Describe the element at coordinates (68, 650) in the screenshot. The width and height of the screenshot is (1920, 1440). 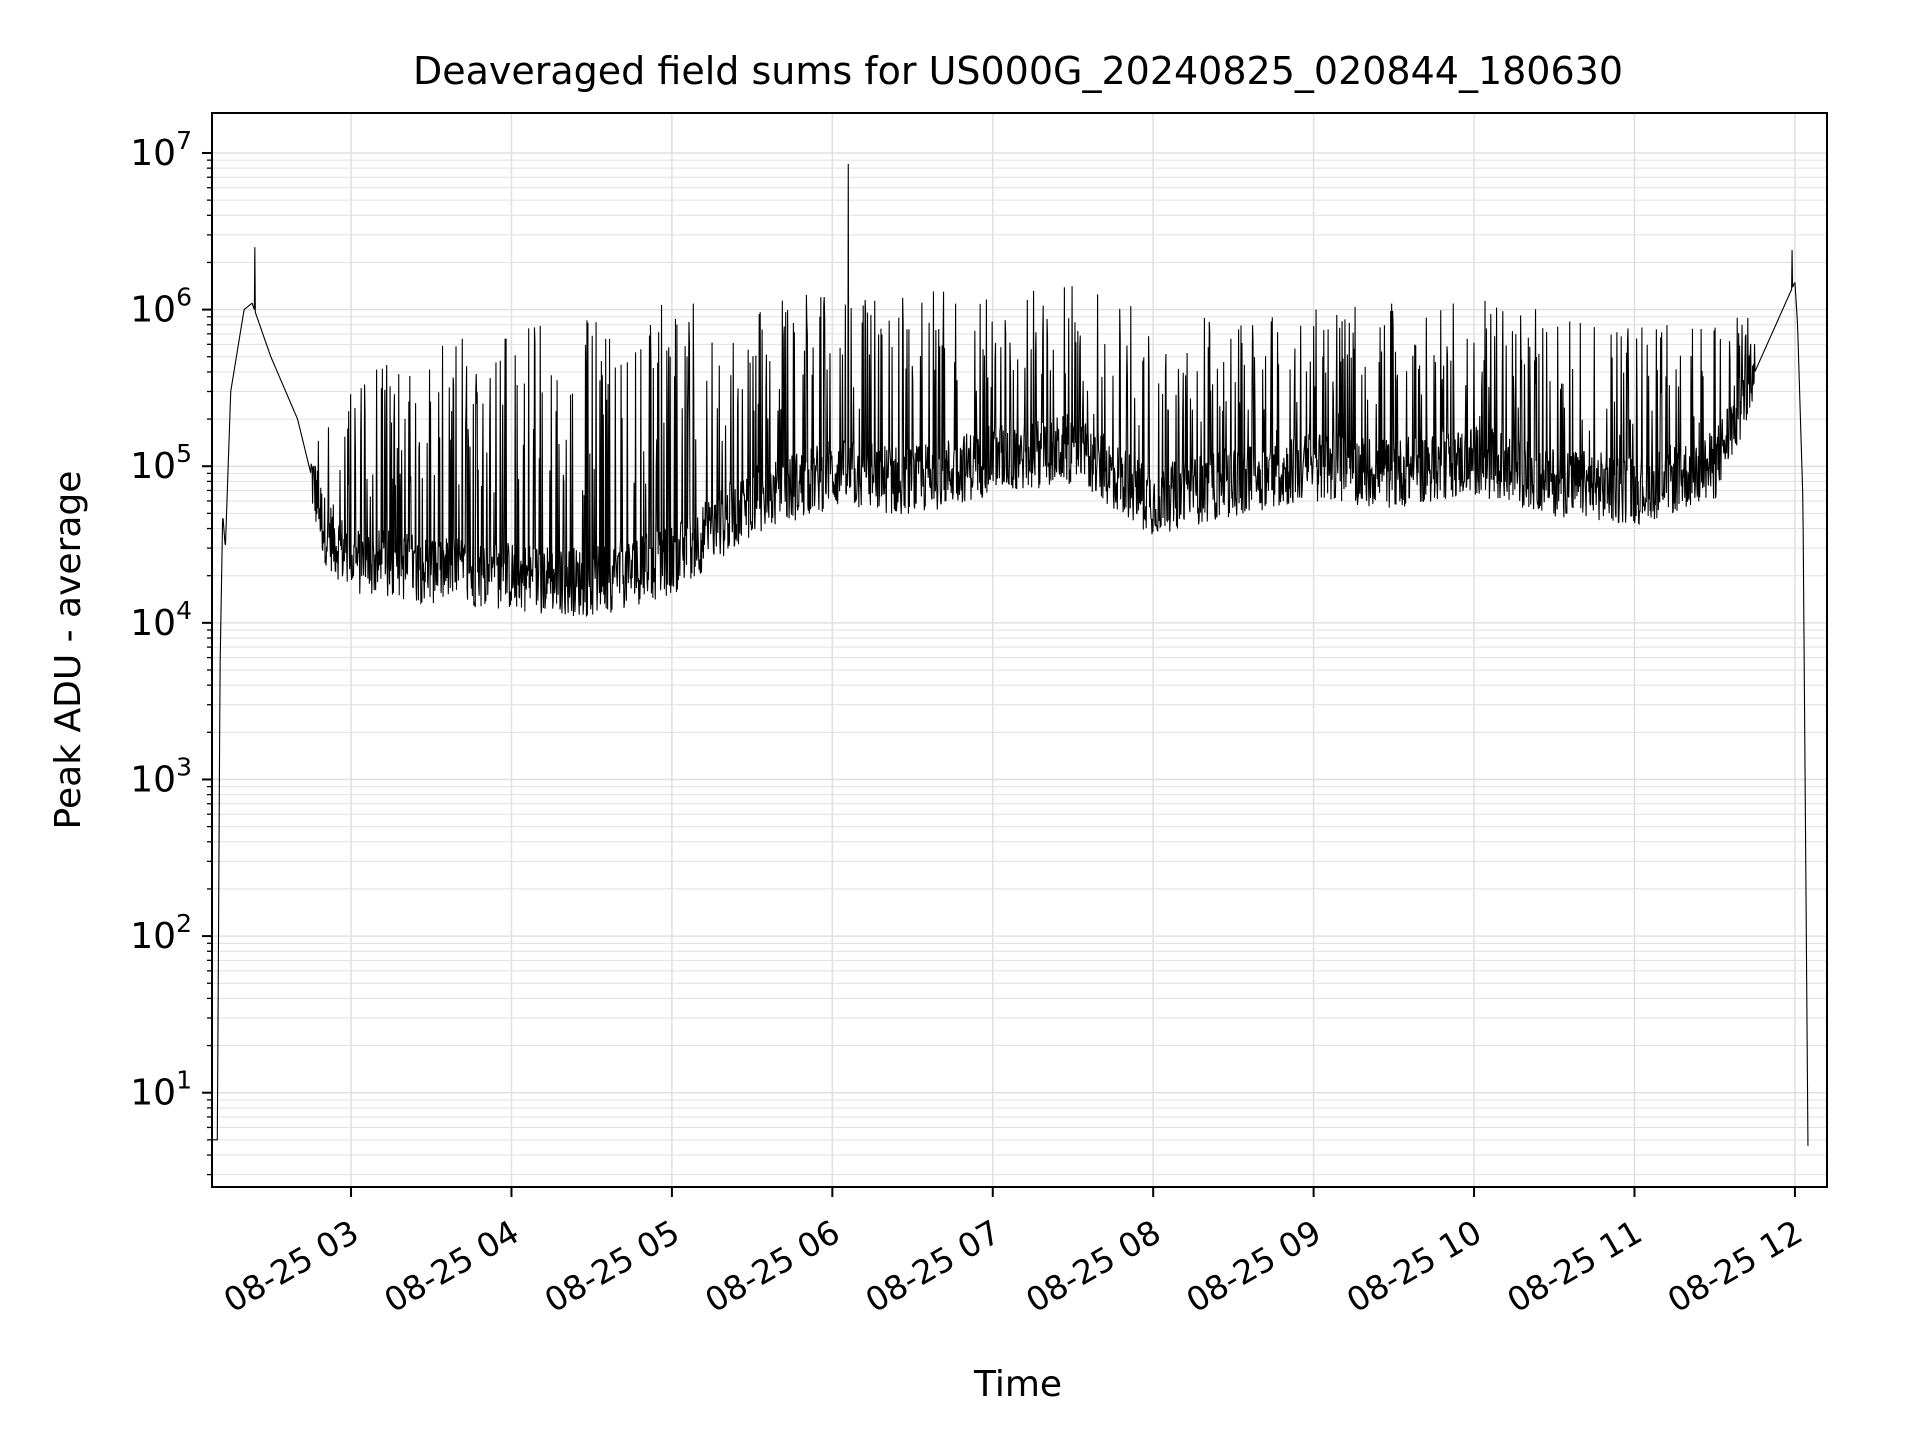
I see `y-axis-label: Peak ADU - average` at that location.